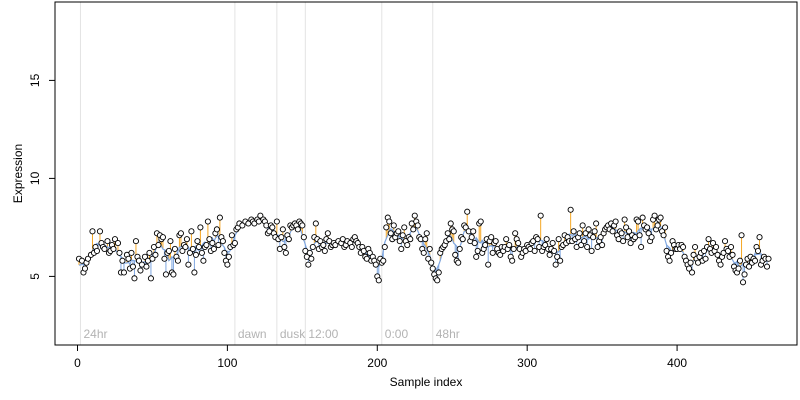 This screenshot has height=400, width=800. What do you see at coordinates (18, 173) in the screenshot?
I see `y-axis-label: Expression` at bounding box center [18, 173].